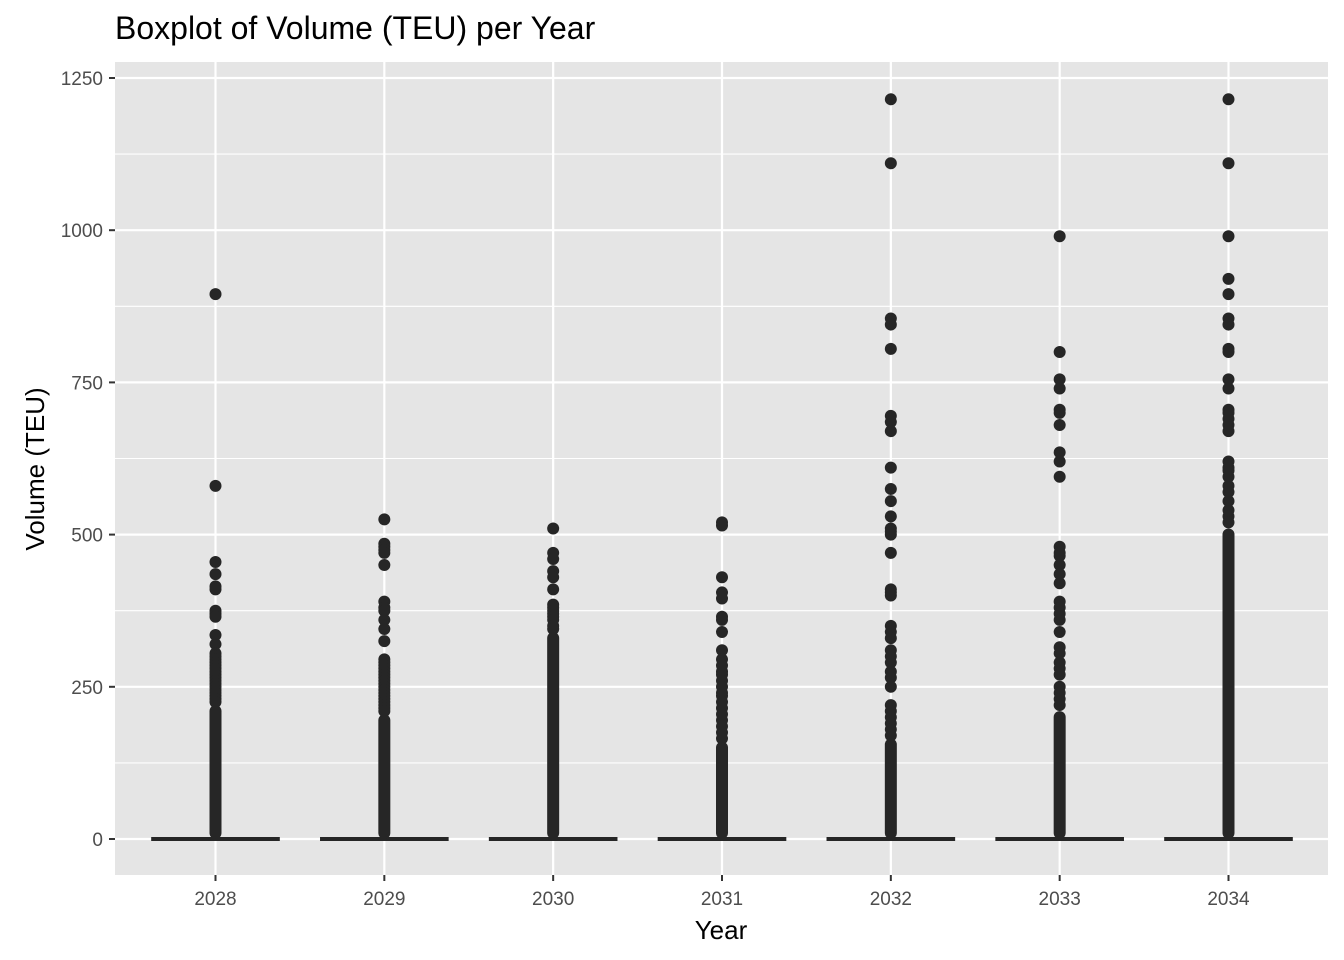 The height and width of the screenshot is (960, 1344). I want to click on x-axis-title: Year, so click(721, 930).